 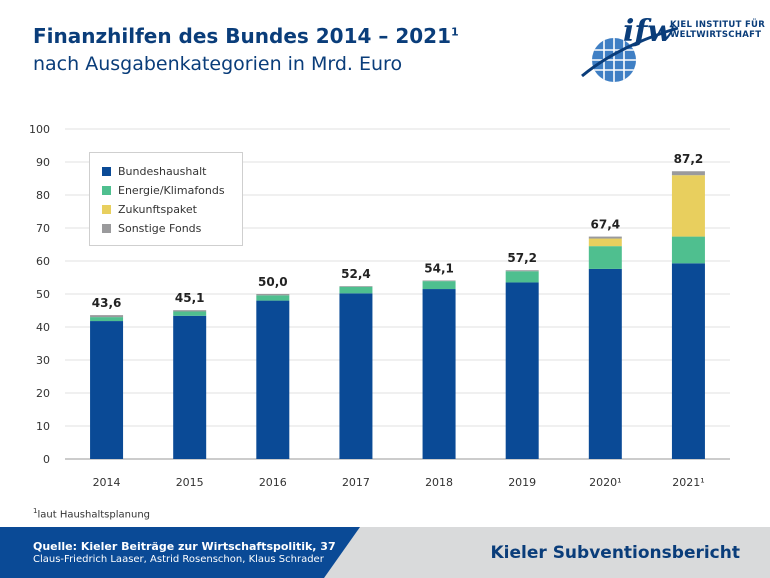 What do you see at coordinates (218, 64) in the screenshot?
I see `page-subtitle: nach Ausgabenkategorien in Mrd. Euro` at bounding box center [218, 64].